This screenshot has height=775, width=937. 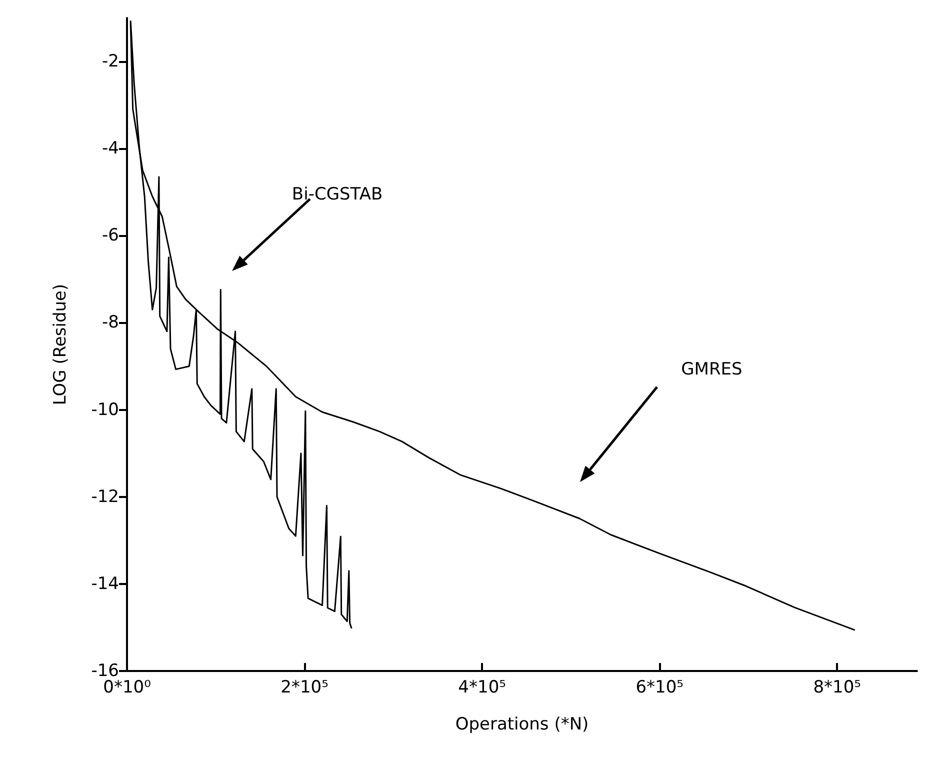 I want to click on x-tick-label: 6*10⁵, so click(x=660, y=688).